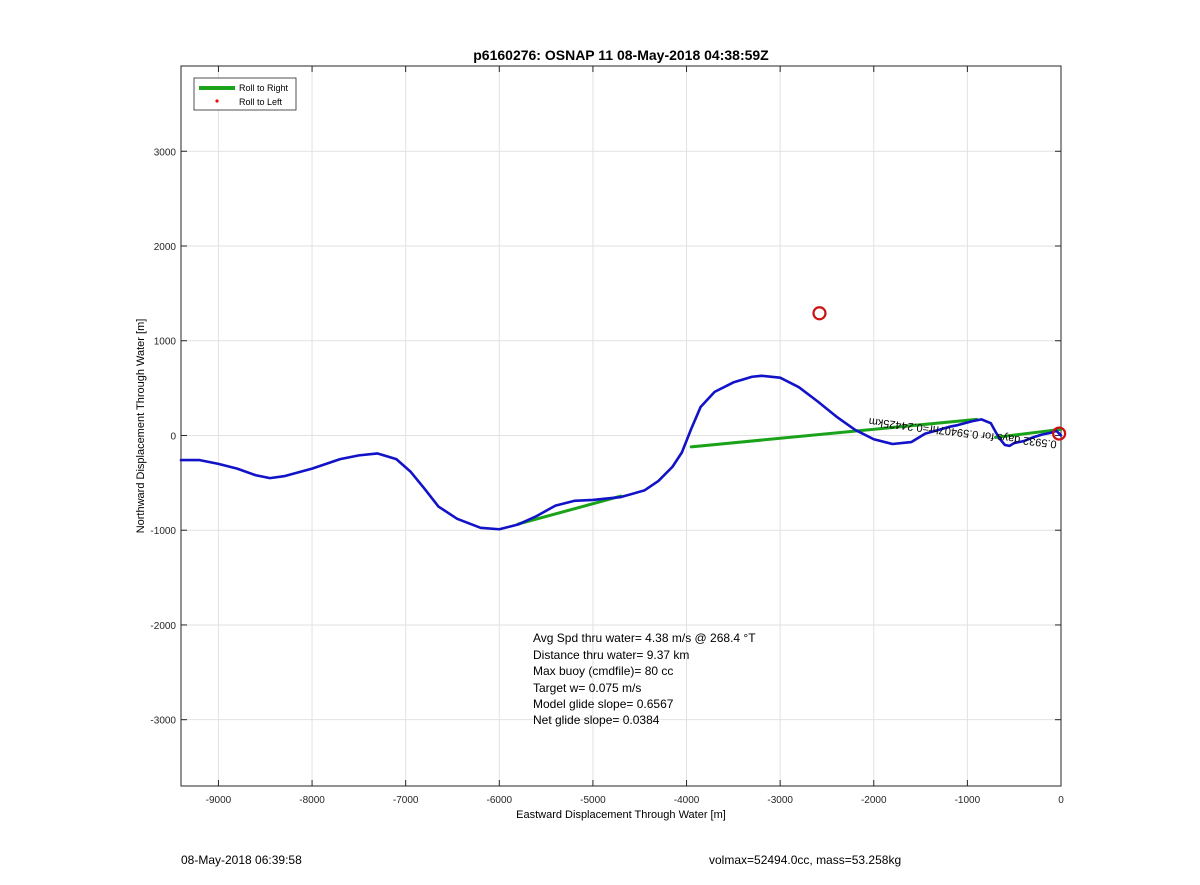 Image resolution: width=1200 pixels, height=885 pixels. What do you see at coordinates (939, 373) in the screenshot?
I see `marker-layer` at bounding box center [939, 373].